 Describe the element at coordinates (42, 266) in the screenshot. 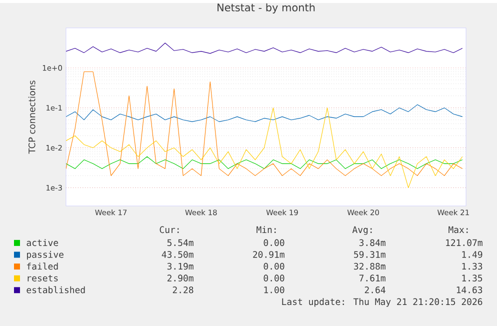

I see `legend-label: failed` at that location.